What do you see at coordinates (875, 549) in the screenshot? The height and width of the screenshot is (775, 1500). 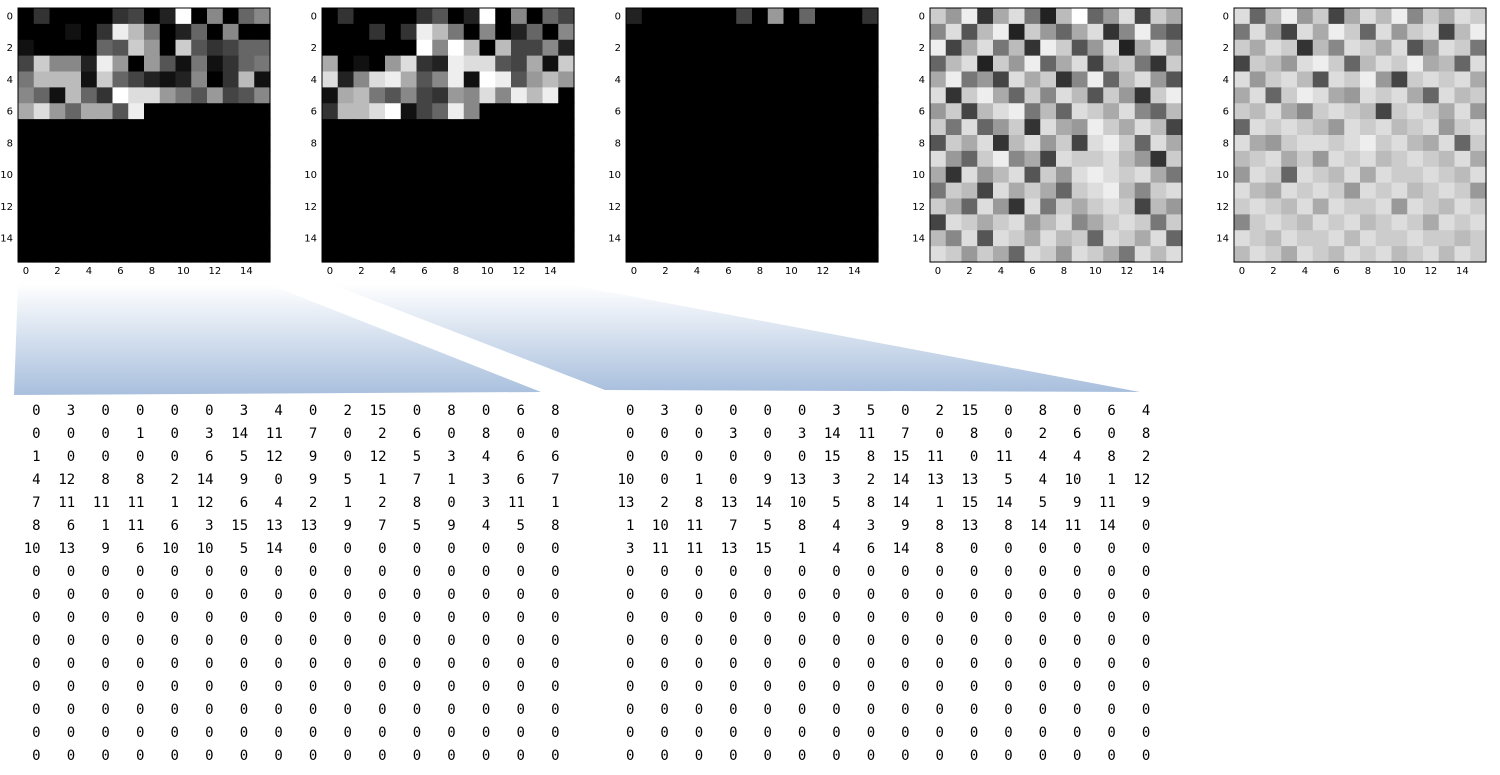 I see `matrix-row: 3 11 11 13 15 1 4 6 14 8 0 0 0 0 0 0` at bounding box center [875, 549].